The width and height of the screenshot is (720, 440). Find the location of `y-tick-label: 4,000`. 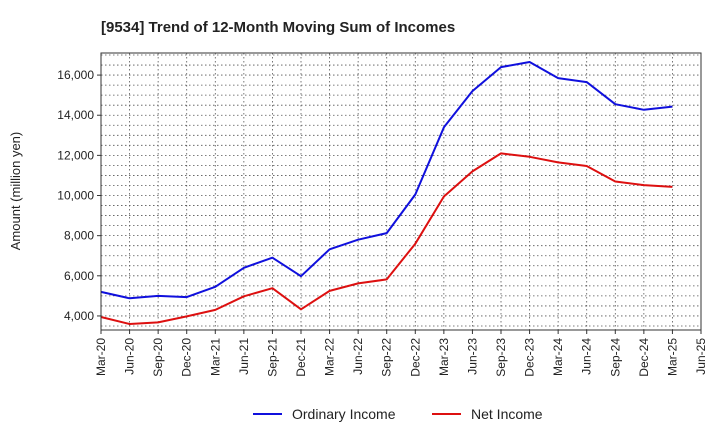

y-tick-label: 4,000 is located at coordinates (79, 316).